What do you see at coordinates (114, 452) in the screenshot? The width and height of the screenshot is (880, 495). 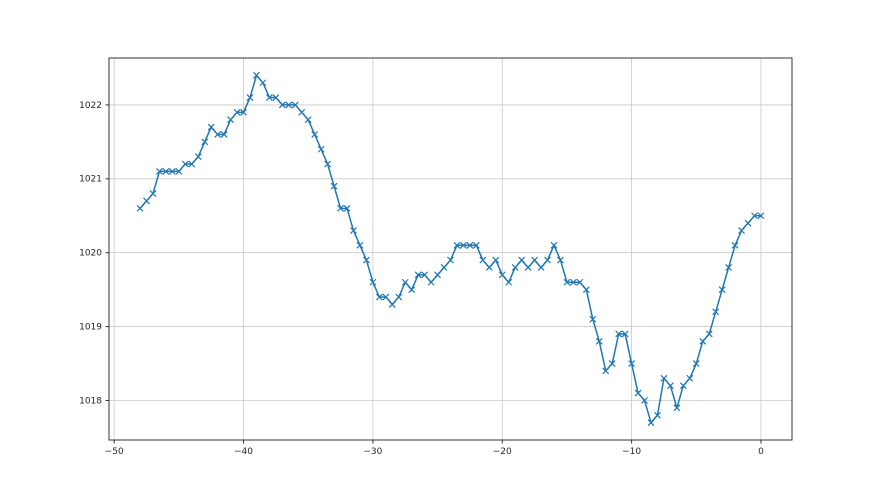 I see `x-tick-label: −50` at bounding box center [114, 452].